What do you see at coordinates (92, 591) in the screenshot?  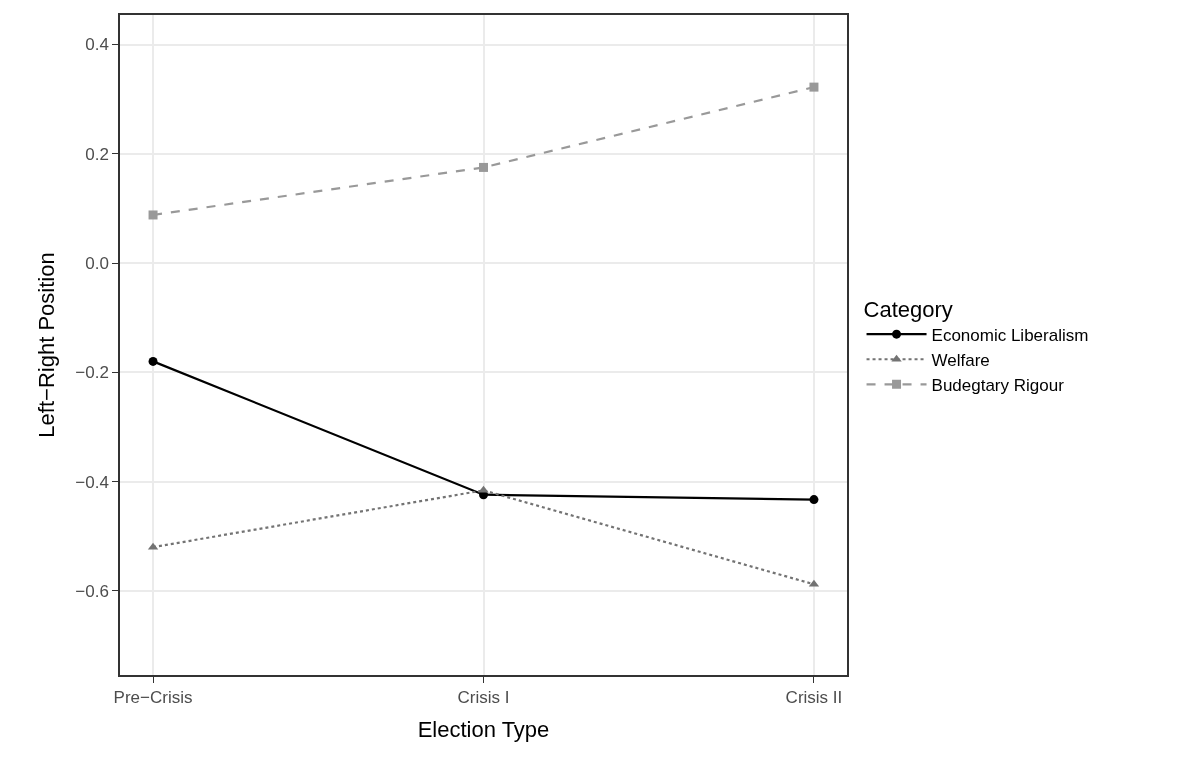 I see `y-tick-label: −0.6` at bounding box center [92, 591].